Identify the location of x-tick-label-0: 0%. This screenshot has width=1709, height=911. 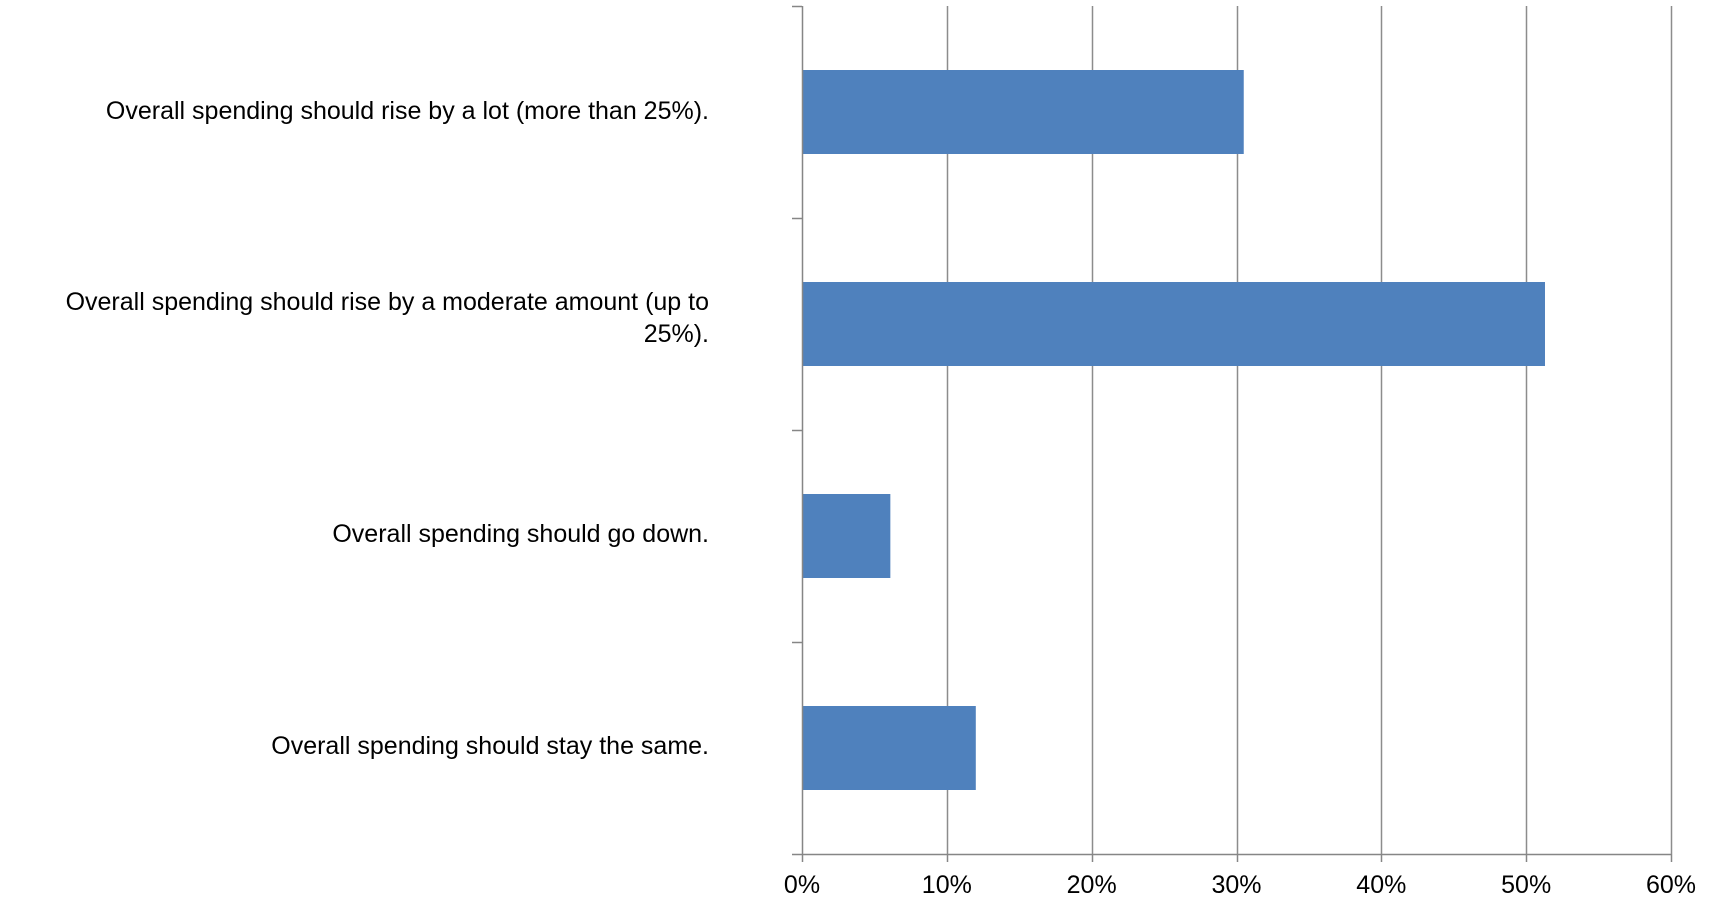
(802, 885).